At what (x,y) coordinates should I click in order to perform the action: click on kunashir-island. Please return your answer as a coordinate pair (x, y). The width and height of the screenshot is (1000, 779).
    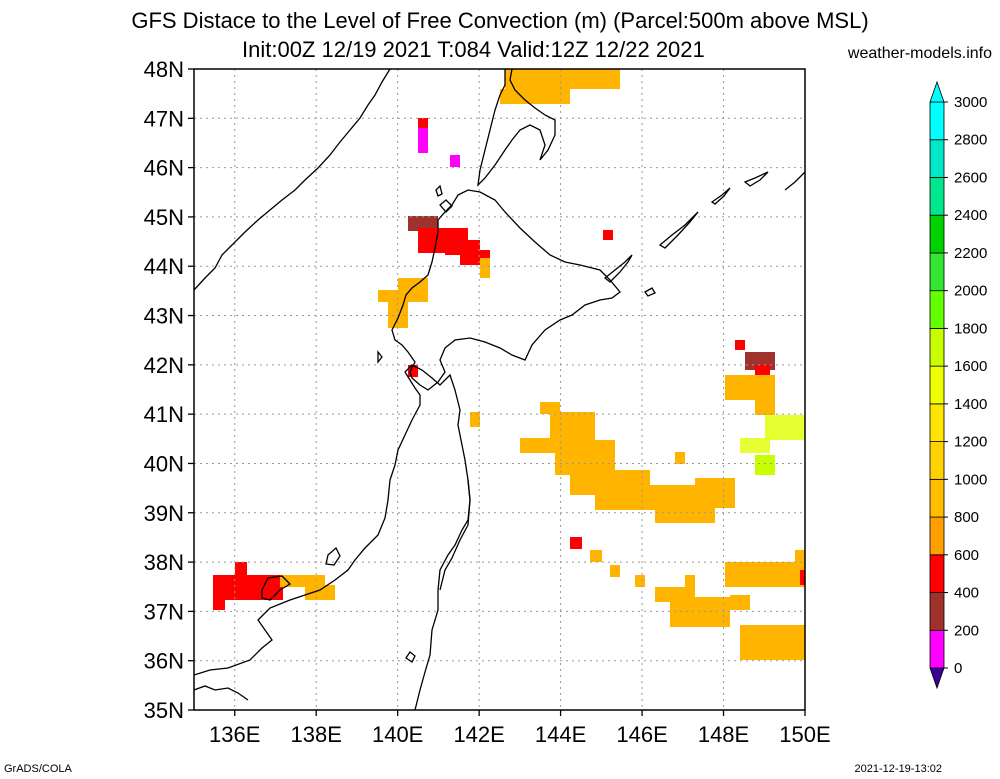
    Looking at the image, I should click on (618, 268).